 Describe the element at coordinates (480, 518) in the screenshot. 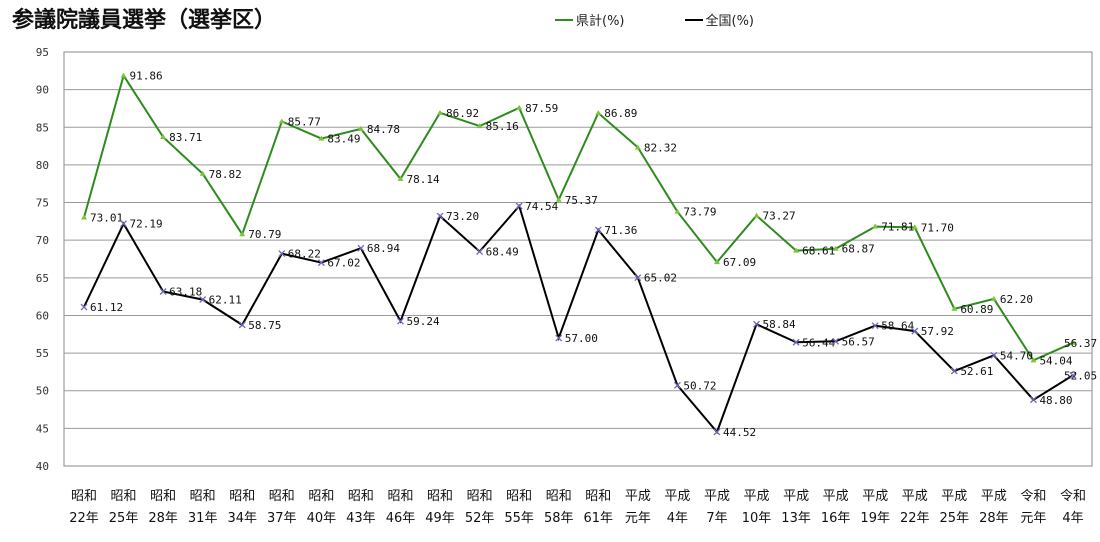

I see `x-tick-label-year: 52年` at that location.